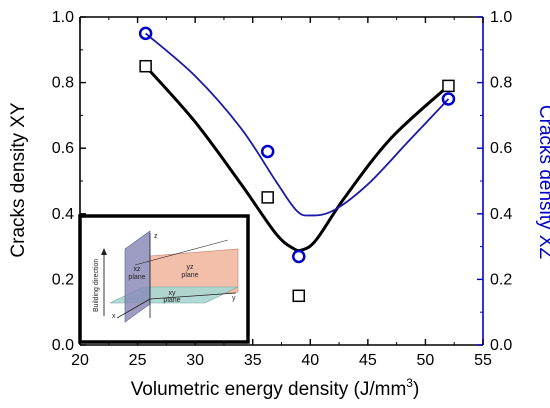  I want to click on inset-x-axis, so click(133, 308).